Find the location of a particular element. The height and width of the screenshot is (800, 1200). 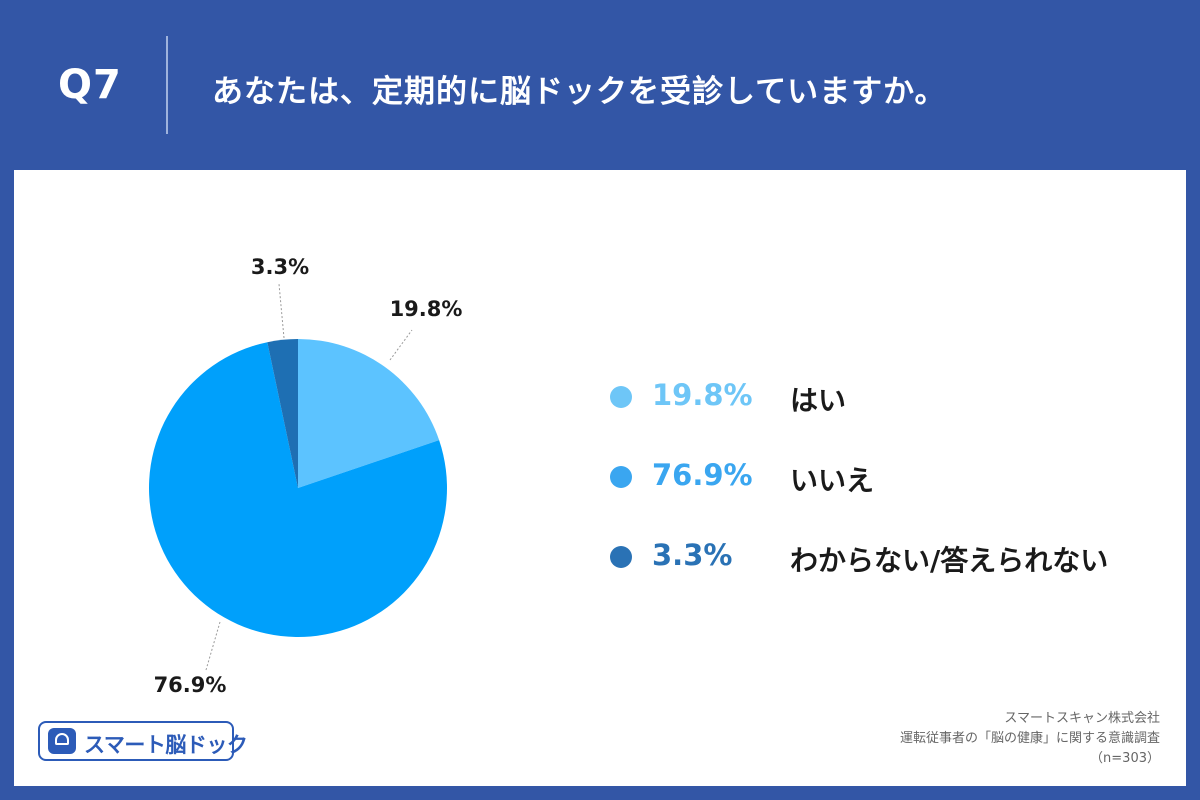

legend-percent-1: 19.8% is located at coordinates (702, 395).